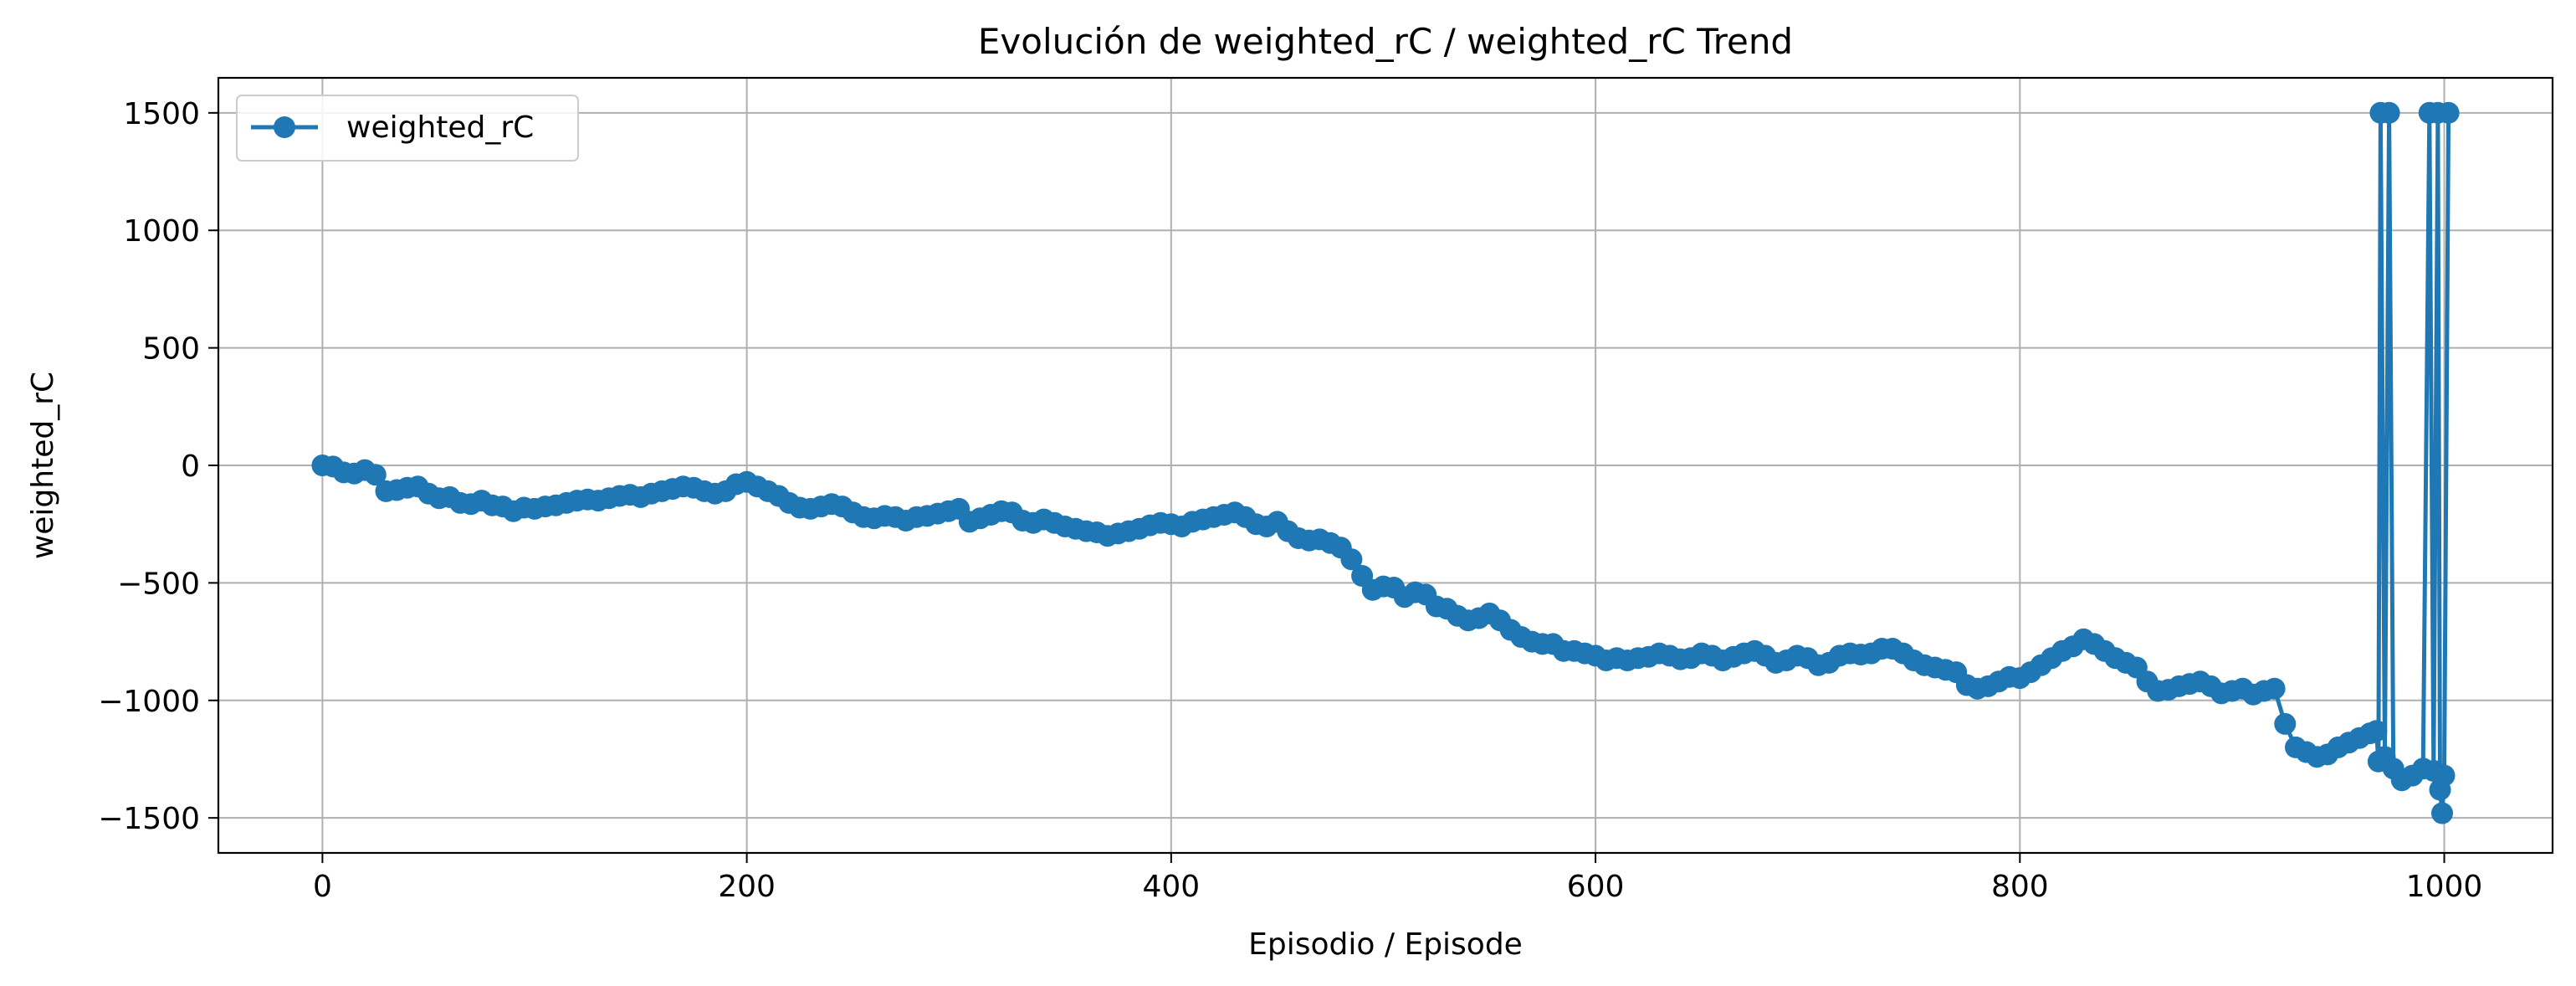  What do you see at coordinates (1386, 944) in the screenshot?
I see `x-axis-label: Episodio / Episode` at bounding box center [1386, 944].